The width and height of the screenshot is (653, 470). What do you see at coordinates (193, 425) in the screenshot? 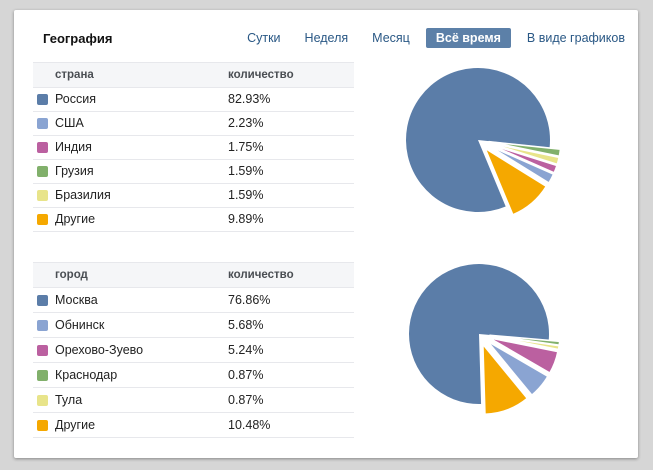
I see `legend-row: Другие 10.48%` at bounding box center [193, 425].